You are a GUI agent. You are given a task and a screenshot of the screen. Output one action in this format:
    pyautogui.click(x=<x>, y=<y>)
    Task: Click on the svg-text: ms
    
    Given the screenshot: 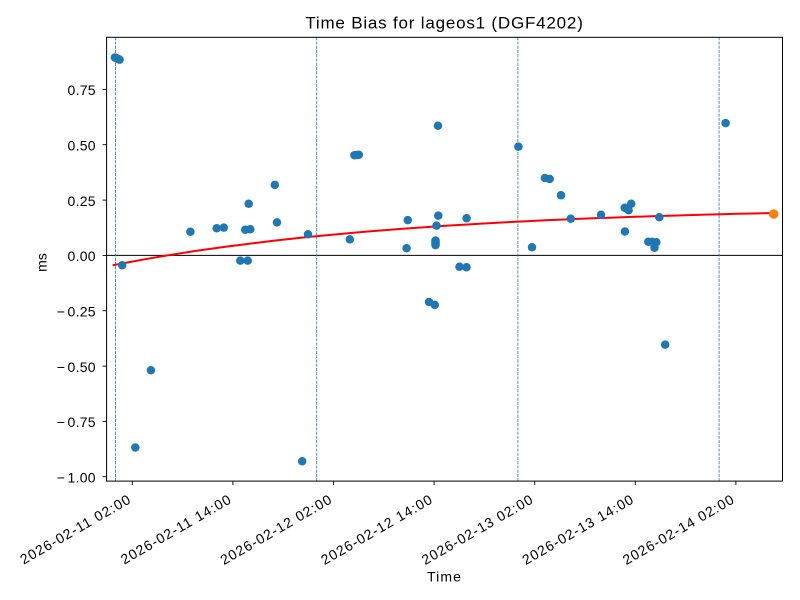 What is the action you would take?
    pyautogui.click(x=41, y=262)
    